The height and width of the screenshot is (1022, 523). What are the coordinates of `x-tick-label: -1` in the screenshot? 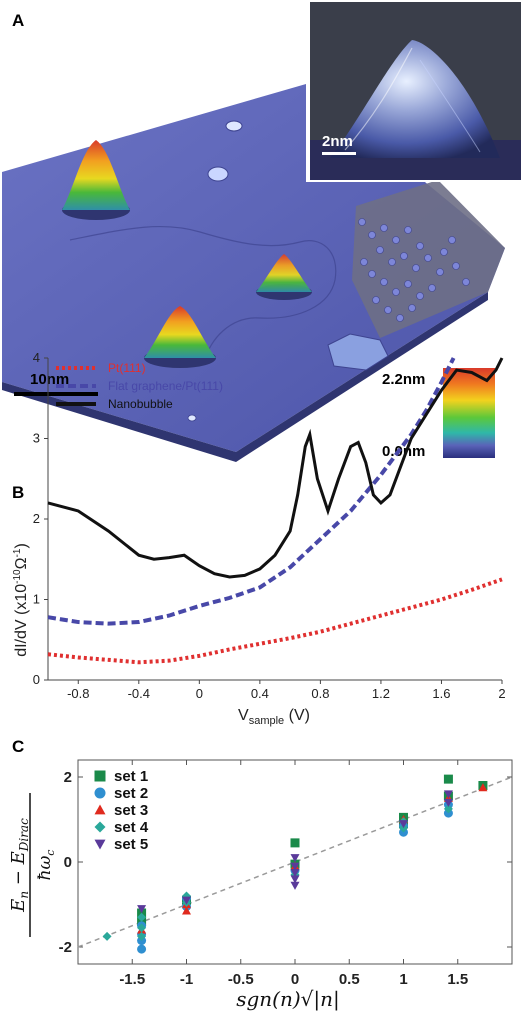 It's located at (186, 979).